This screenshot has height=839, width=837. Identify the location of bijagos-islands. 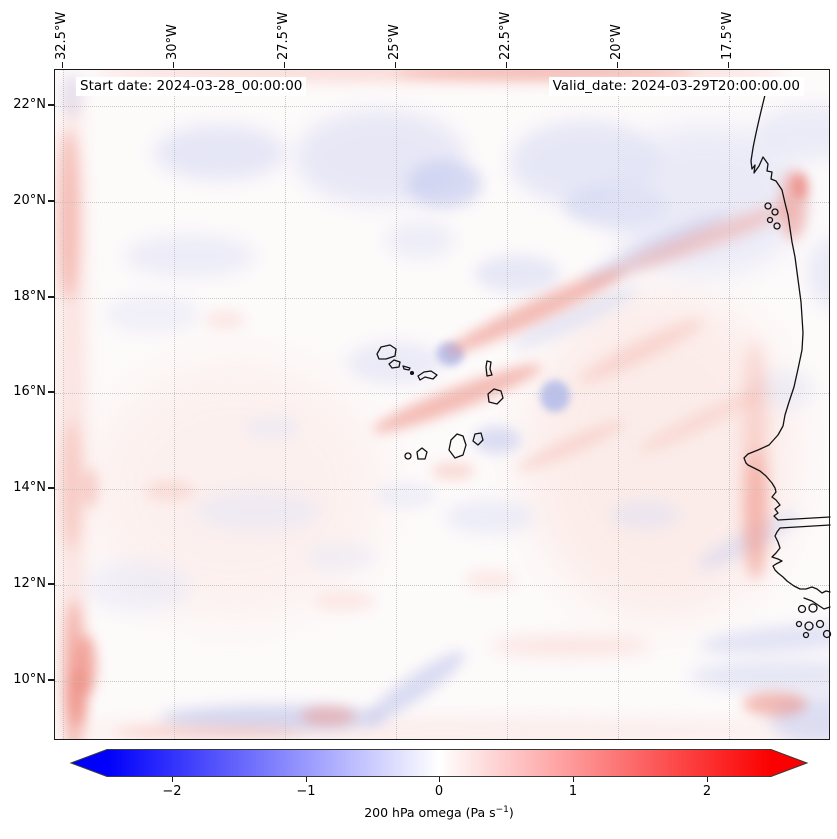
(813, 621).